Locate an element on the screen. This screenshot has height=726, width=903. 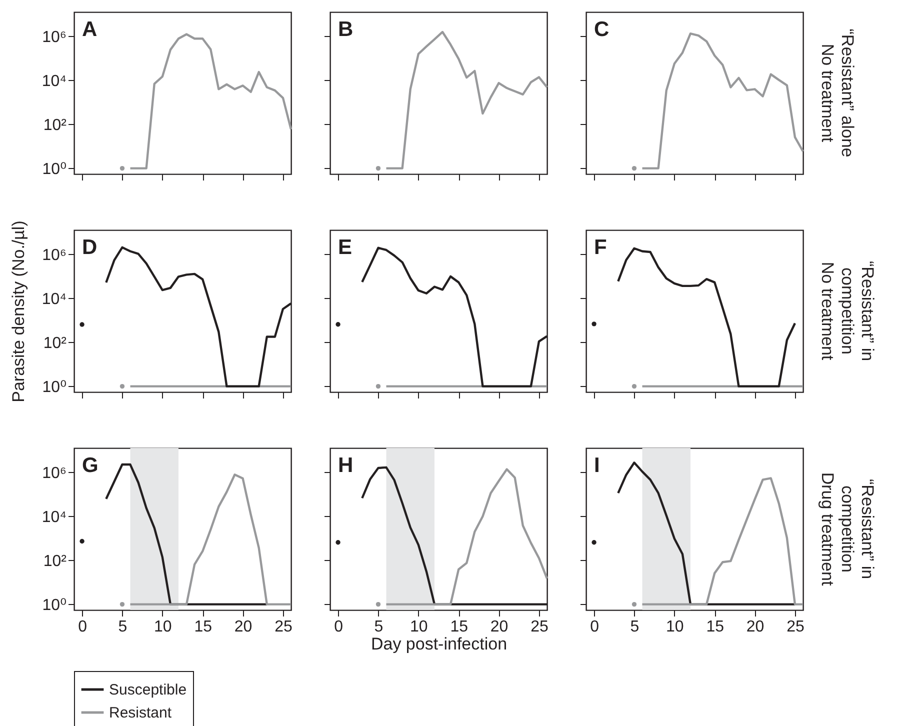
x-axis-title: Day post-infection is located at coordinates (439, 644).